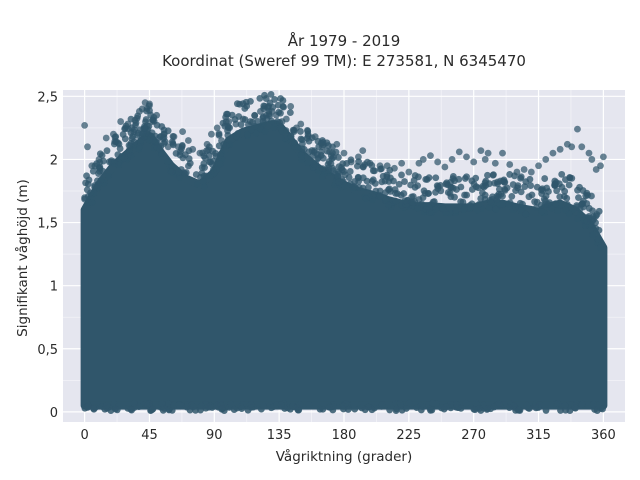 The height and width of the screenshot is (480, 640). I want to click on x-tick-label: 90, so click(214, 435).